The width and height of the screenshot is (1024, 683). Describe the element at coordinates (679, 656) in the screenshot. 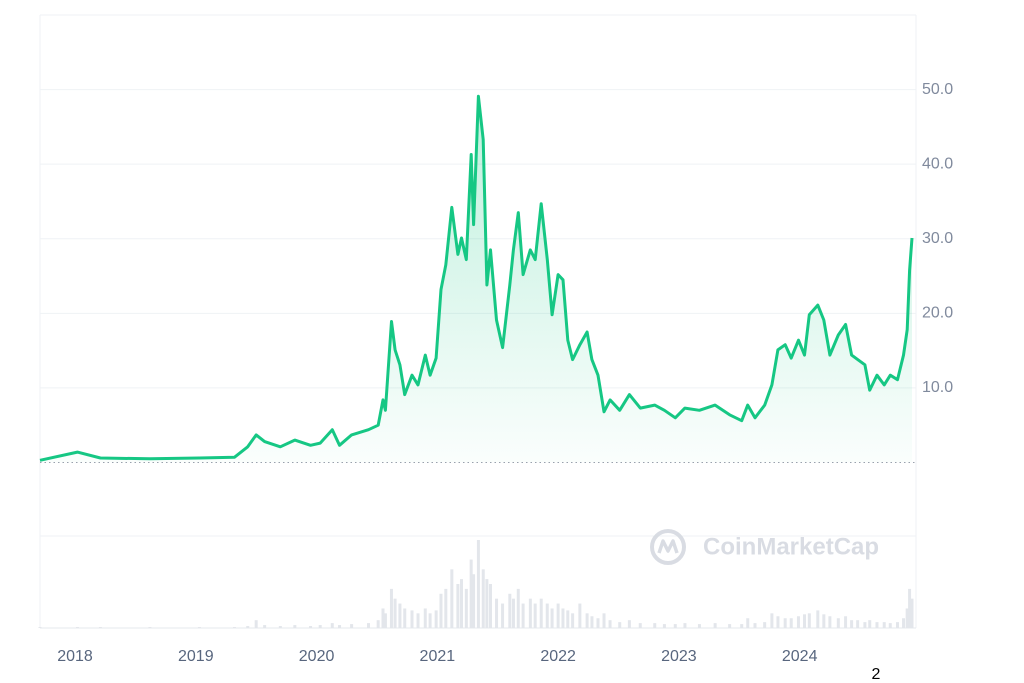

I see `x-tick-label: 2023` at that location.